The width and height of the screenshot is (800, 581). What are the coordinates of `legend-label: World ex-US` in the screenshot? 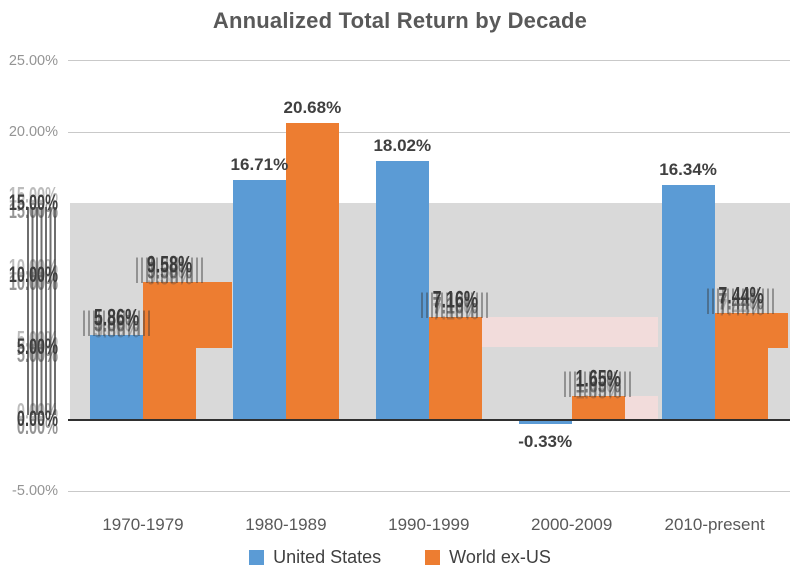 It's located at (500, 557).